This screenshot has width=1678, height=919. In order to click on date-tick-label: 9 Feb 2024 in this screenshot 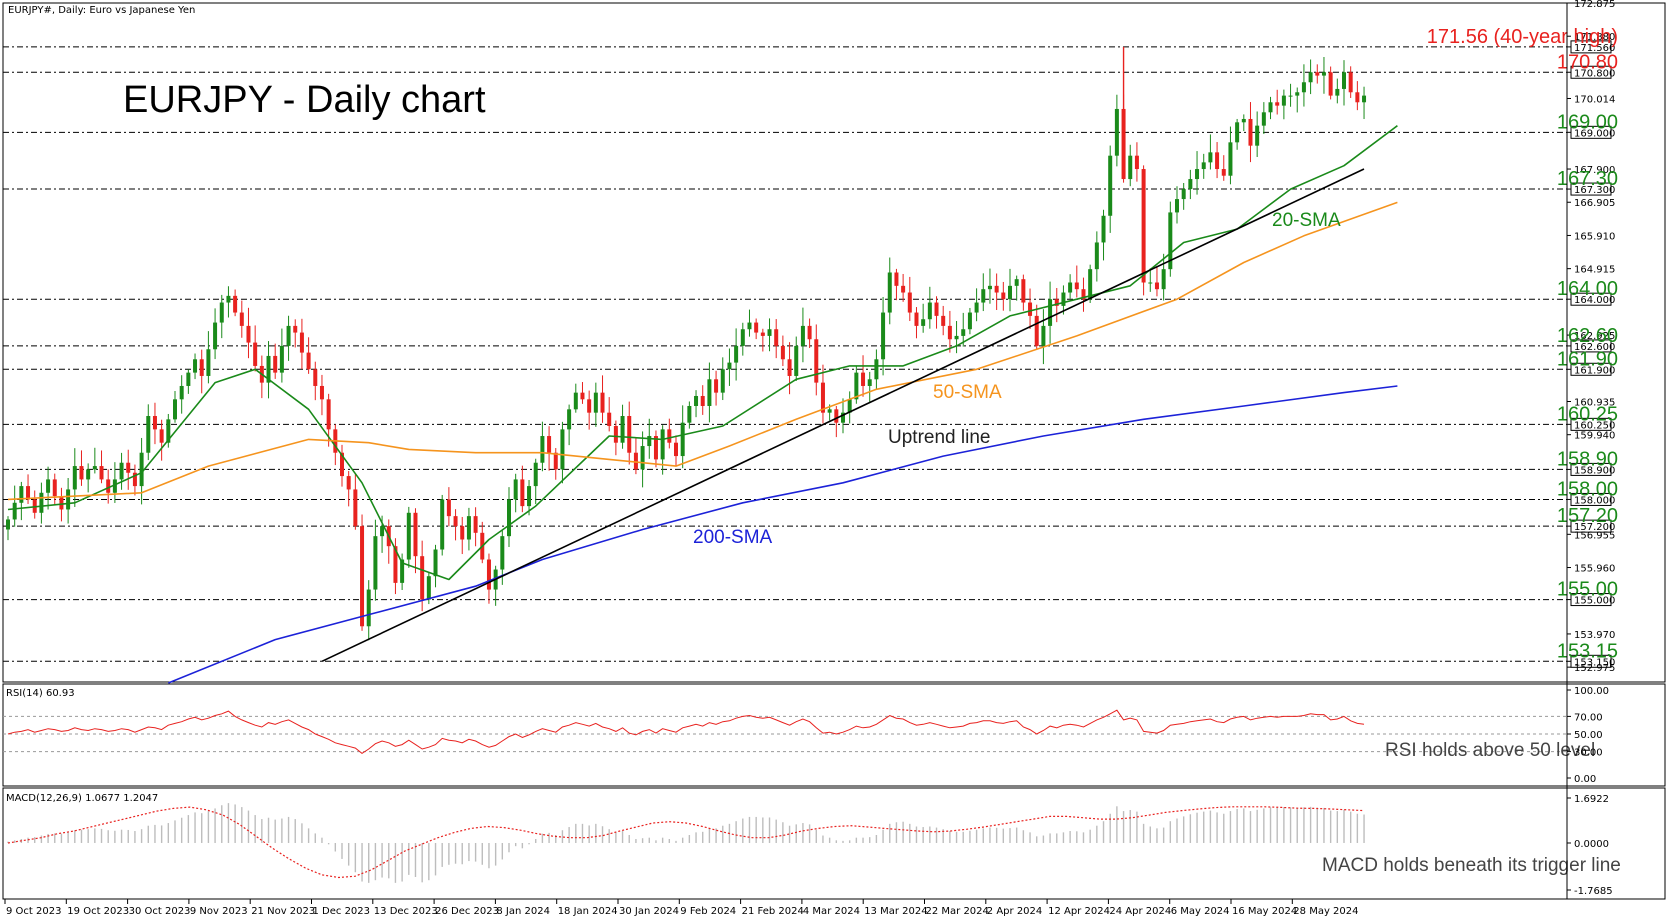, I will do `click(708, 911)`.